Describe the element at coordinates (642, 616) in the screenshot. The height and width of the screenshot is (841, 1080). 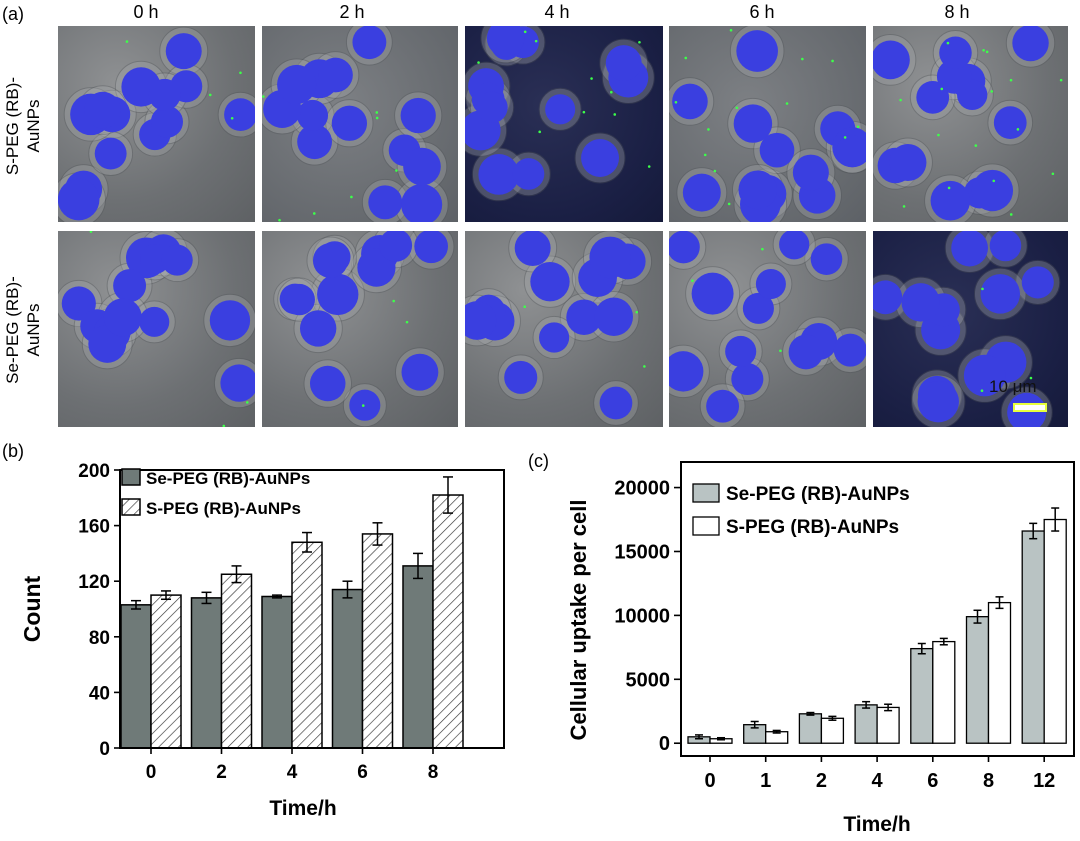
I see `y-tick-label: 10000` at that location.